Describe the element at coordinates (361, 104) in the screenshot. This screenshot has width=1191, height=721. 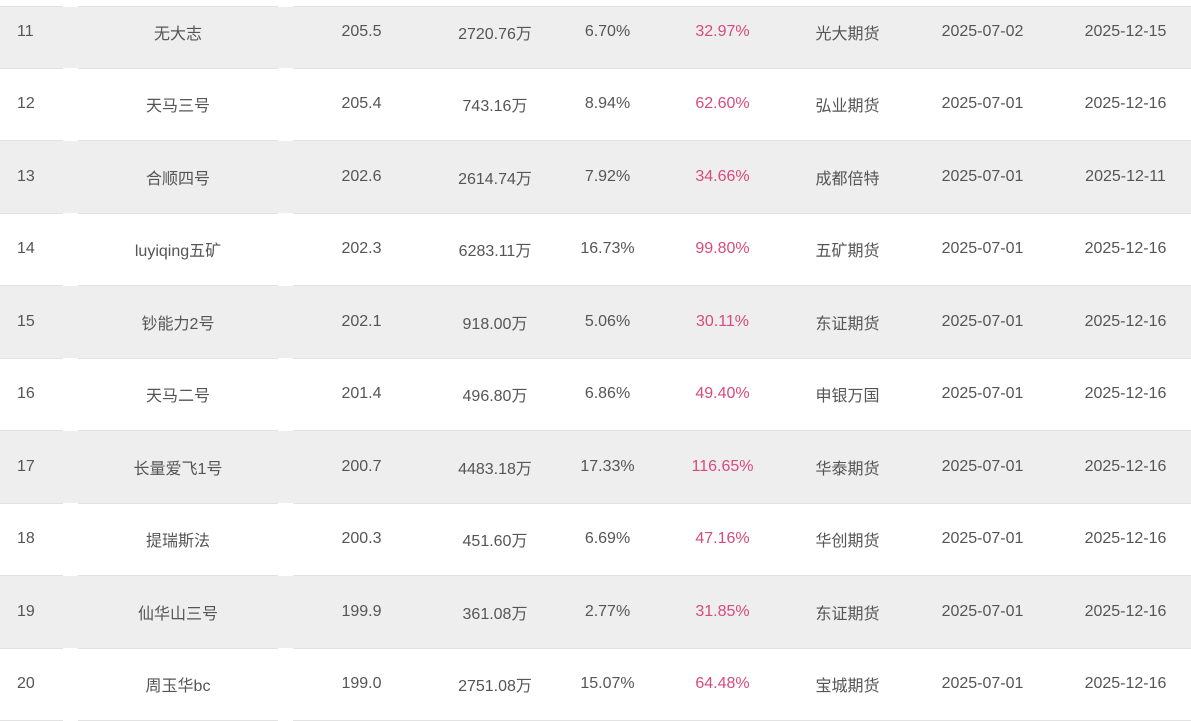
I see `score-cell: 205.4` at that location.